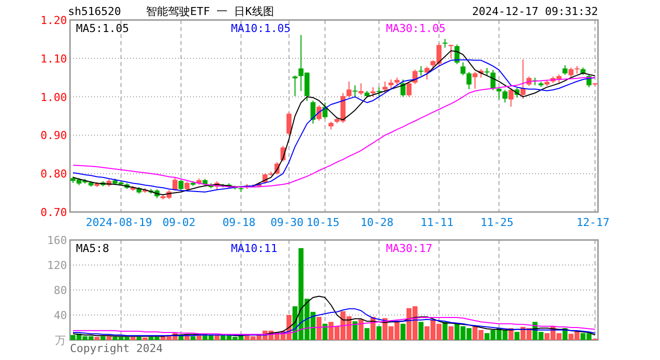  What do you see at coordinates (53, 212) in the screenshot?
I see `y-tick-label: 0.70` at bounding box center [53, 212].